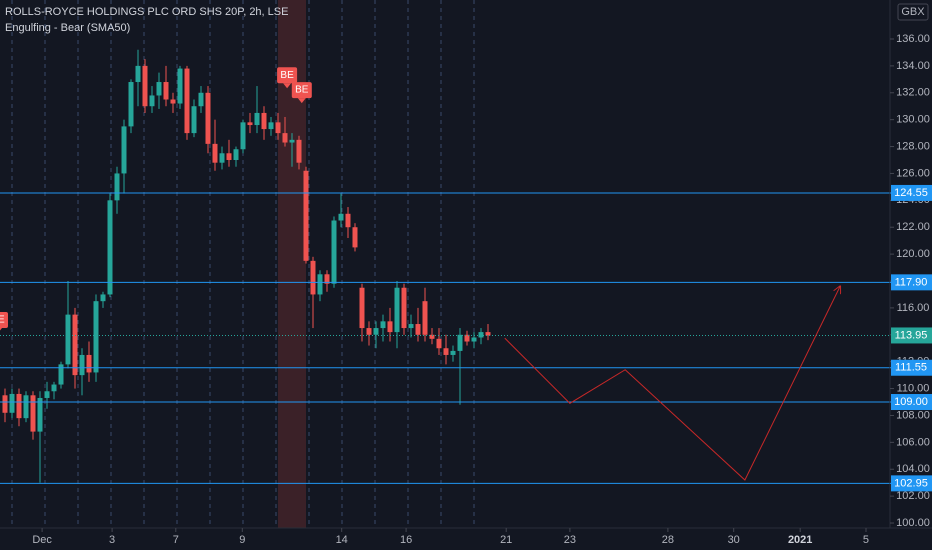 The height and width of the screenshot is (550, 932). What do you see at coordinates (1, 329) in the screenshot?
I see `annotation-pointer` at bounding box center [1, 329].